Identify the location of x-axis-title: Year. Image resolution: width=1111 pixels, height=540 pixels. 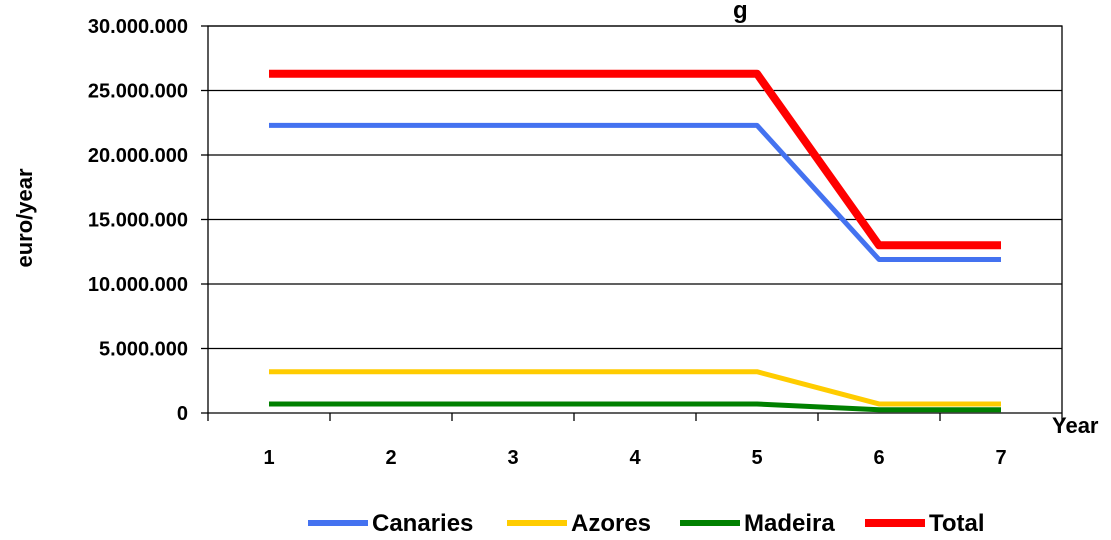
(1075, 425).